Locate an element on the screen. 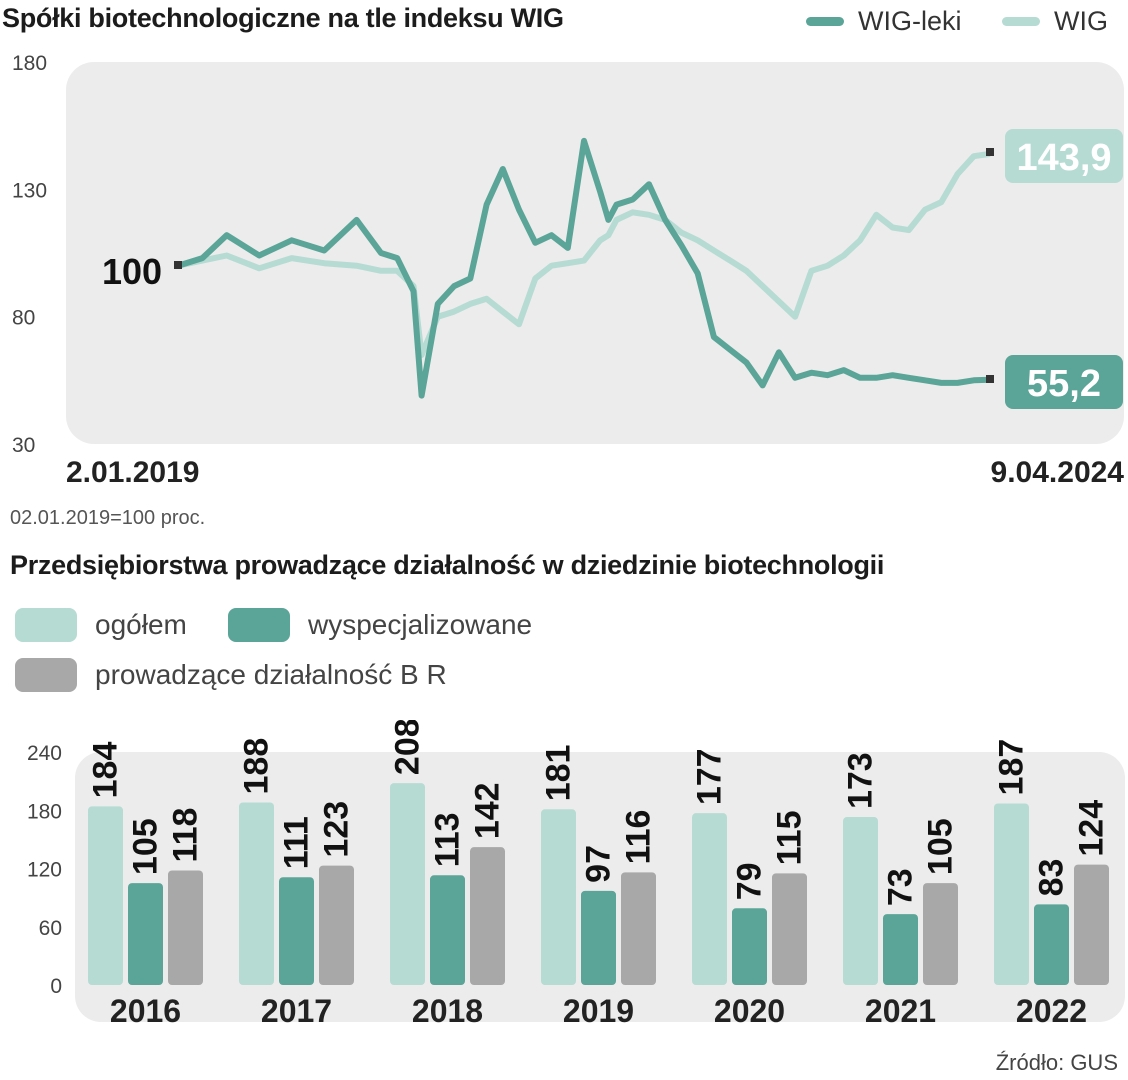  end-marker-wig-leki is located at coordinates (990, 379).